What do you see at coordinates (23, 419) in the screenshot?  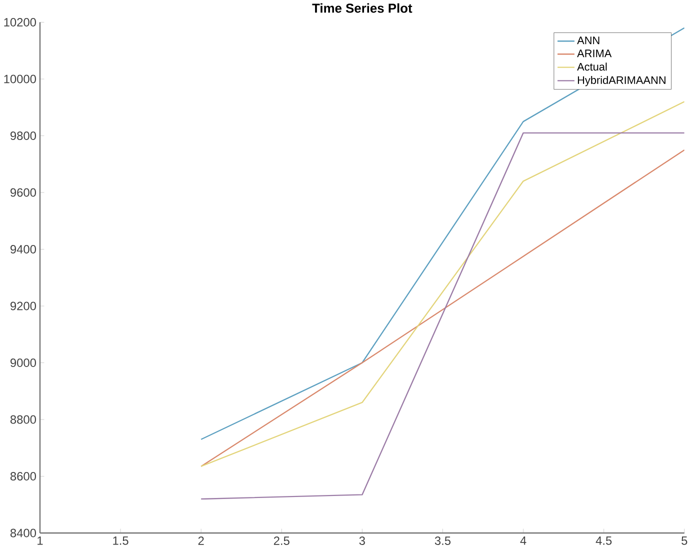 I see `y-tick-label: 8800` at bounding box center [23, 419].